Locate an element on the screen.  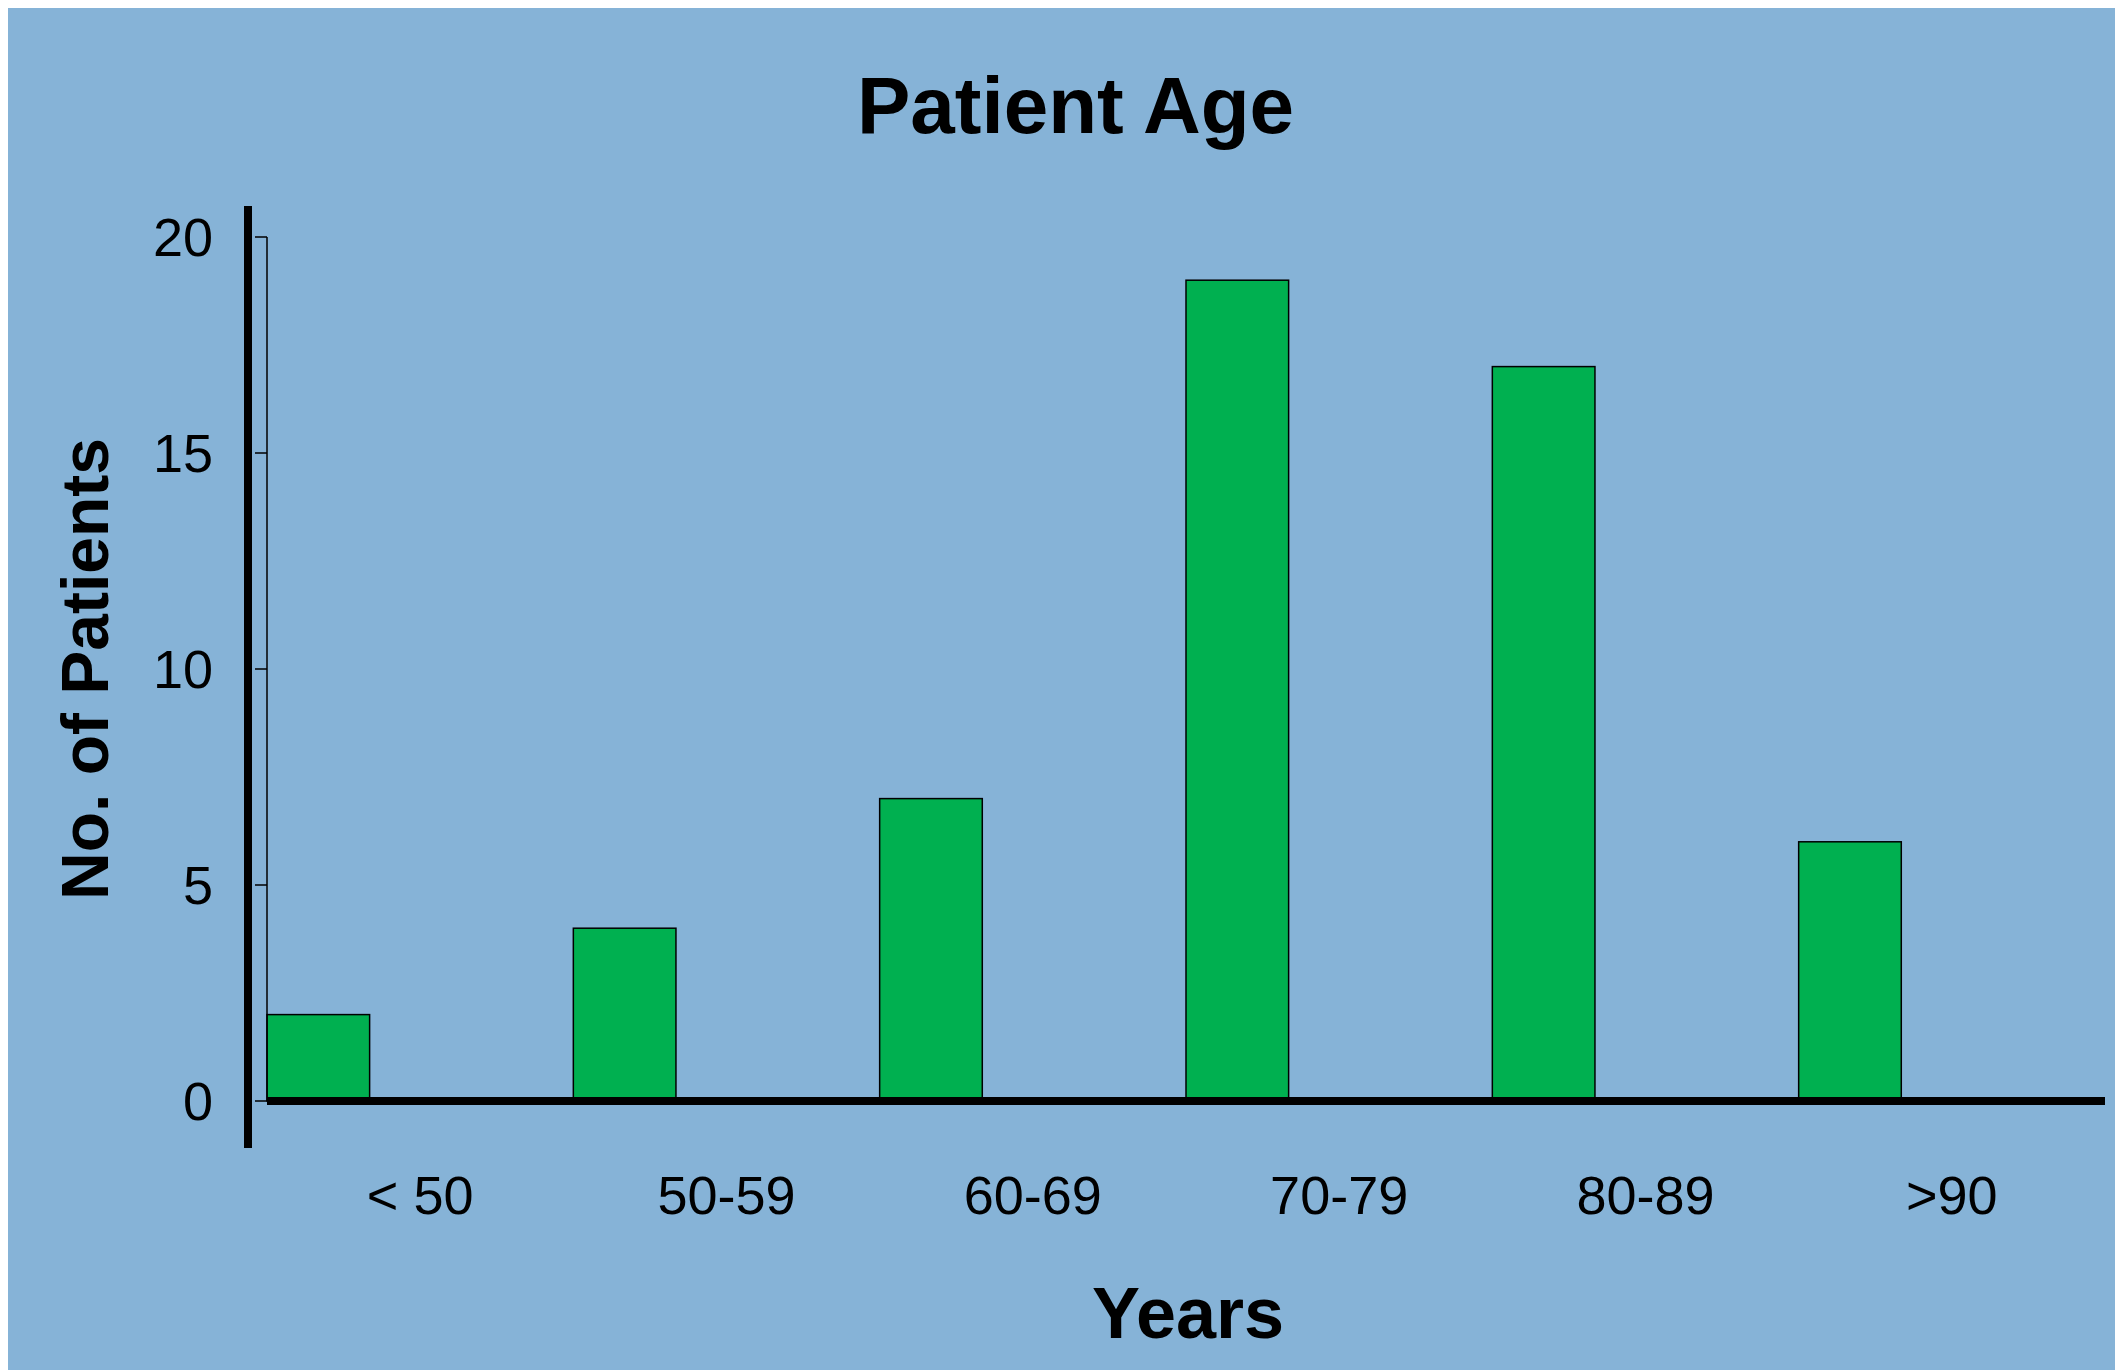
x-tick-label: >90 is located at coordinates (1952, 1194).